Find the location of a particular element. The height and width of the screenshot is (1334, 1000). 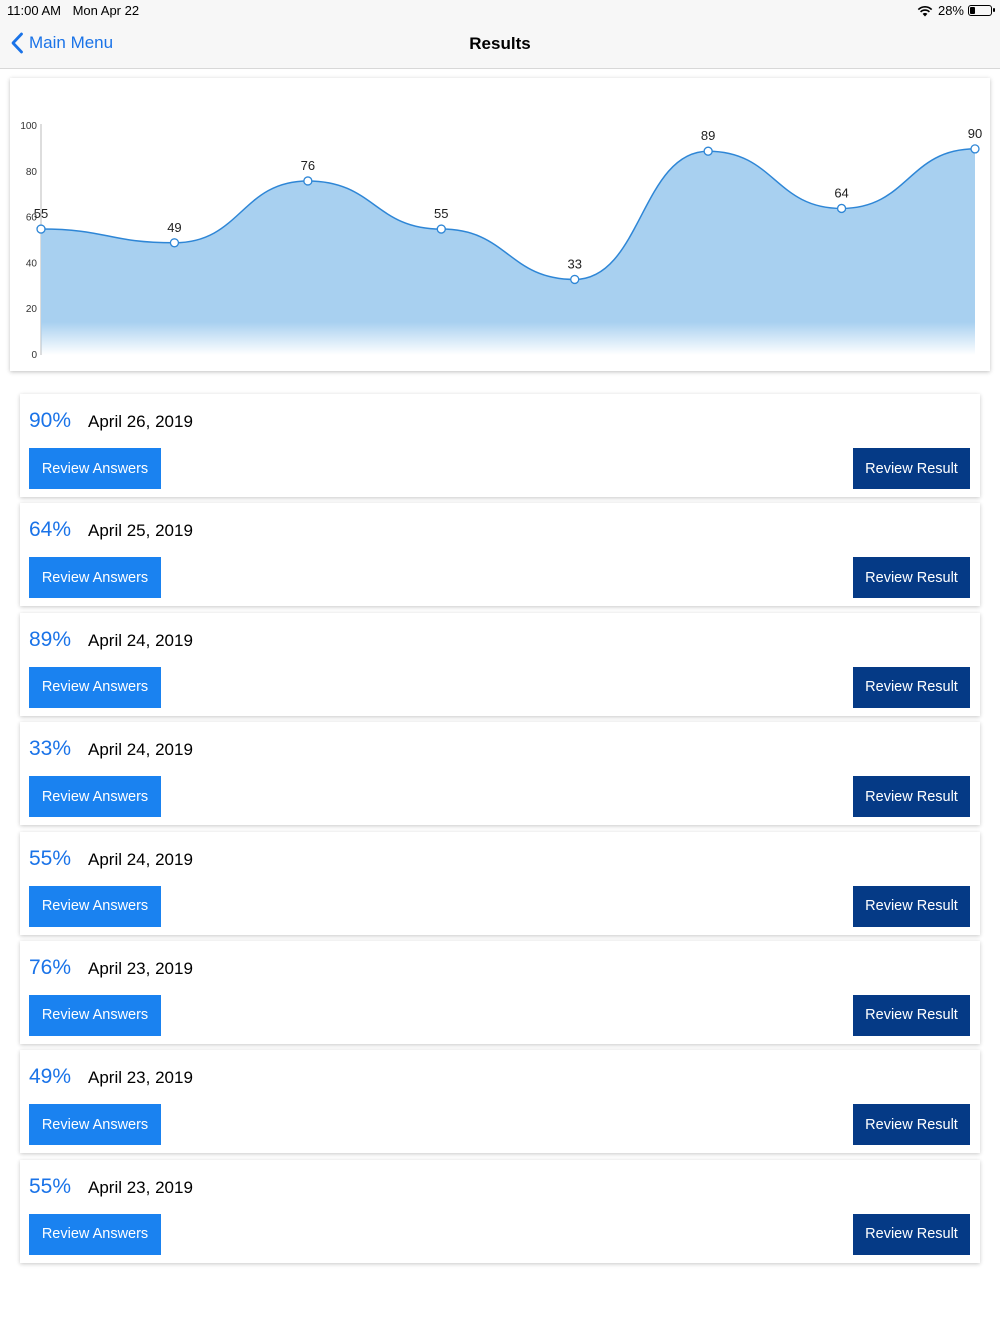

wifi-icon is located at coordinates (925, 10).